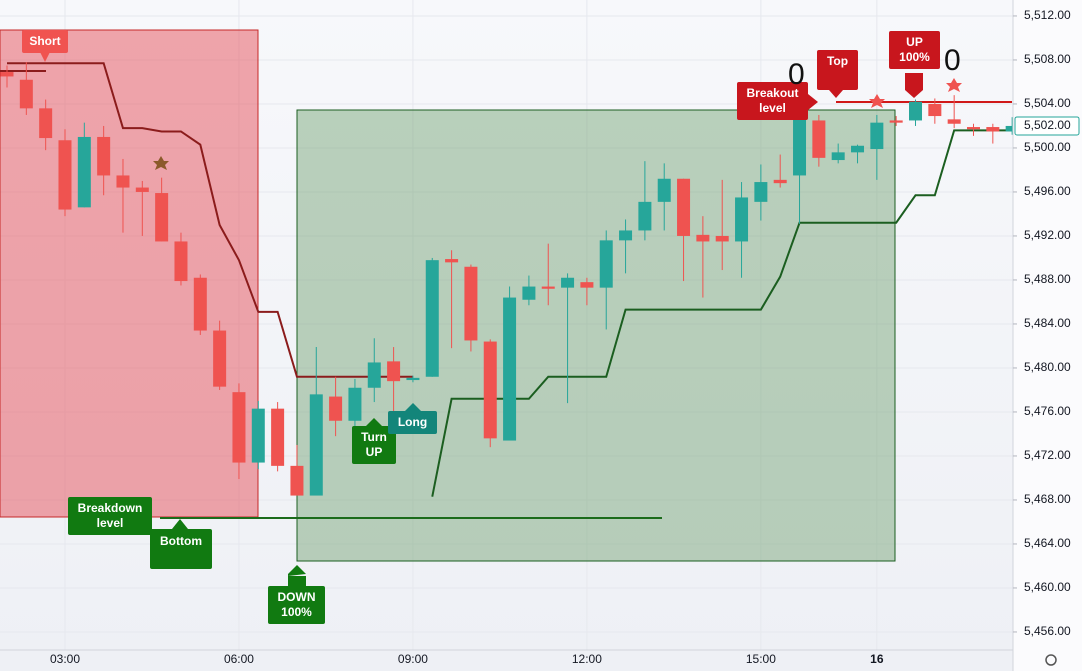 This screenshot has height=671, width=1082. What do you see at coordinates (761, 659) in the screenshot?
I see `x-tick-label: 15:00` at bounding box center [761, 659].